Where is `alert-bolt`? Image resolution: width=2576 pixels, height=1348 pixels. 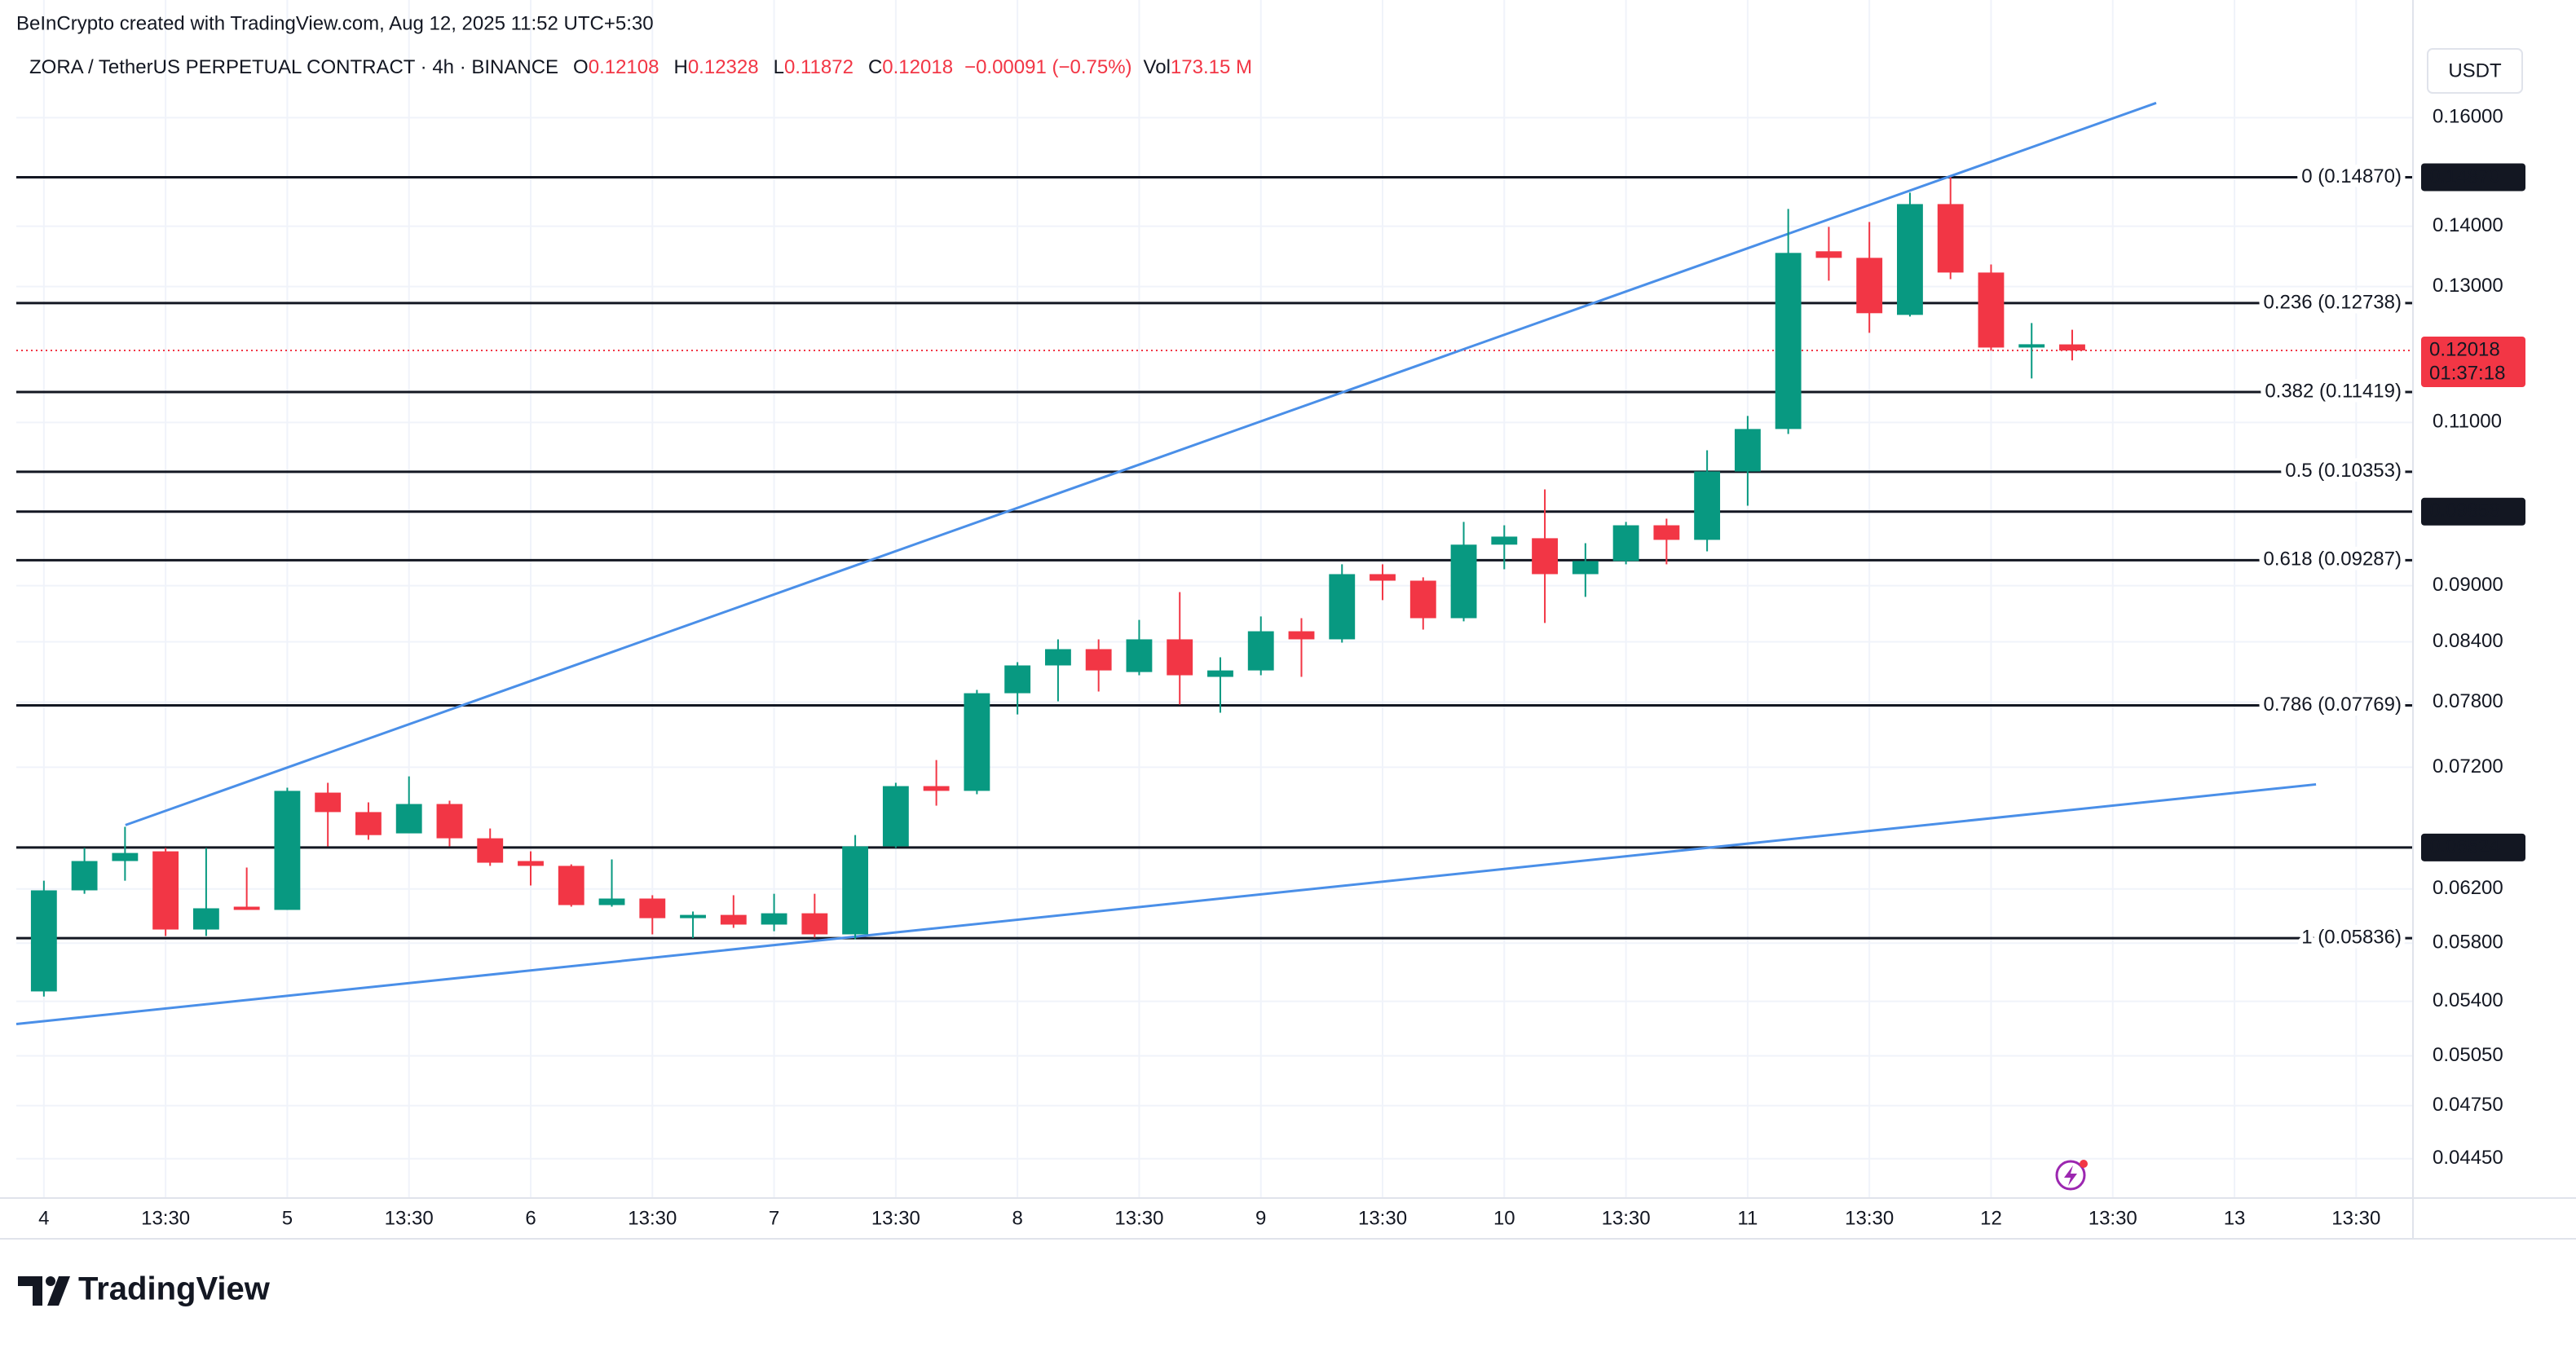 alert-bolt is located at coordinates (2070, 1175).